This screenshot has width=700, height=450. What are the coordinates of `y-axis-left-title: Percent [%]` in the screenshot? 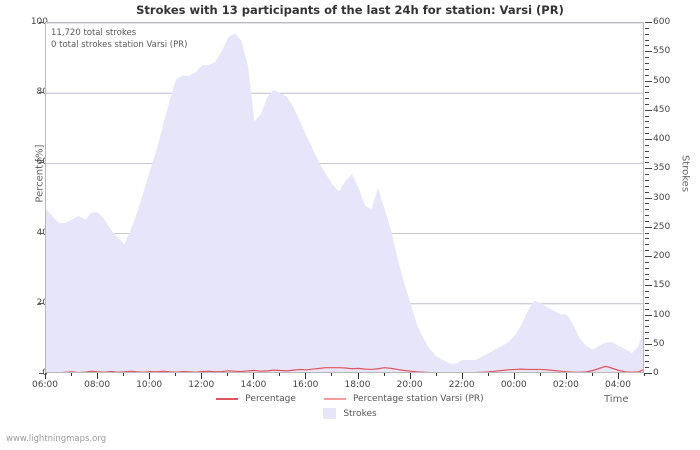 It's located at (40, 173).